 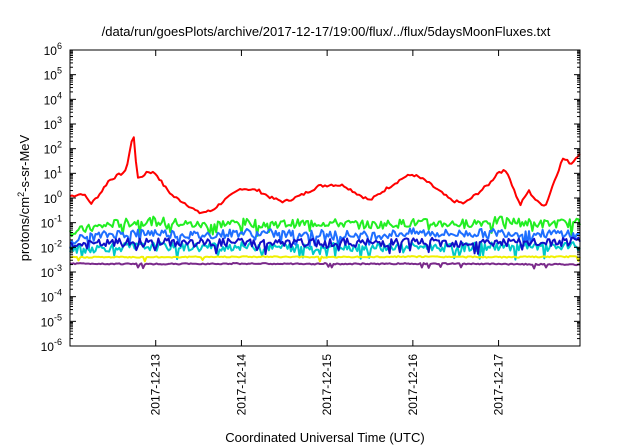 I want to click on x-tick-label: 2017-12-15, so click(x=327, y=385).